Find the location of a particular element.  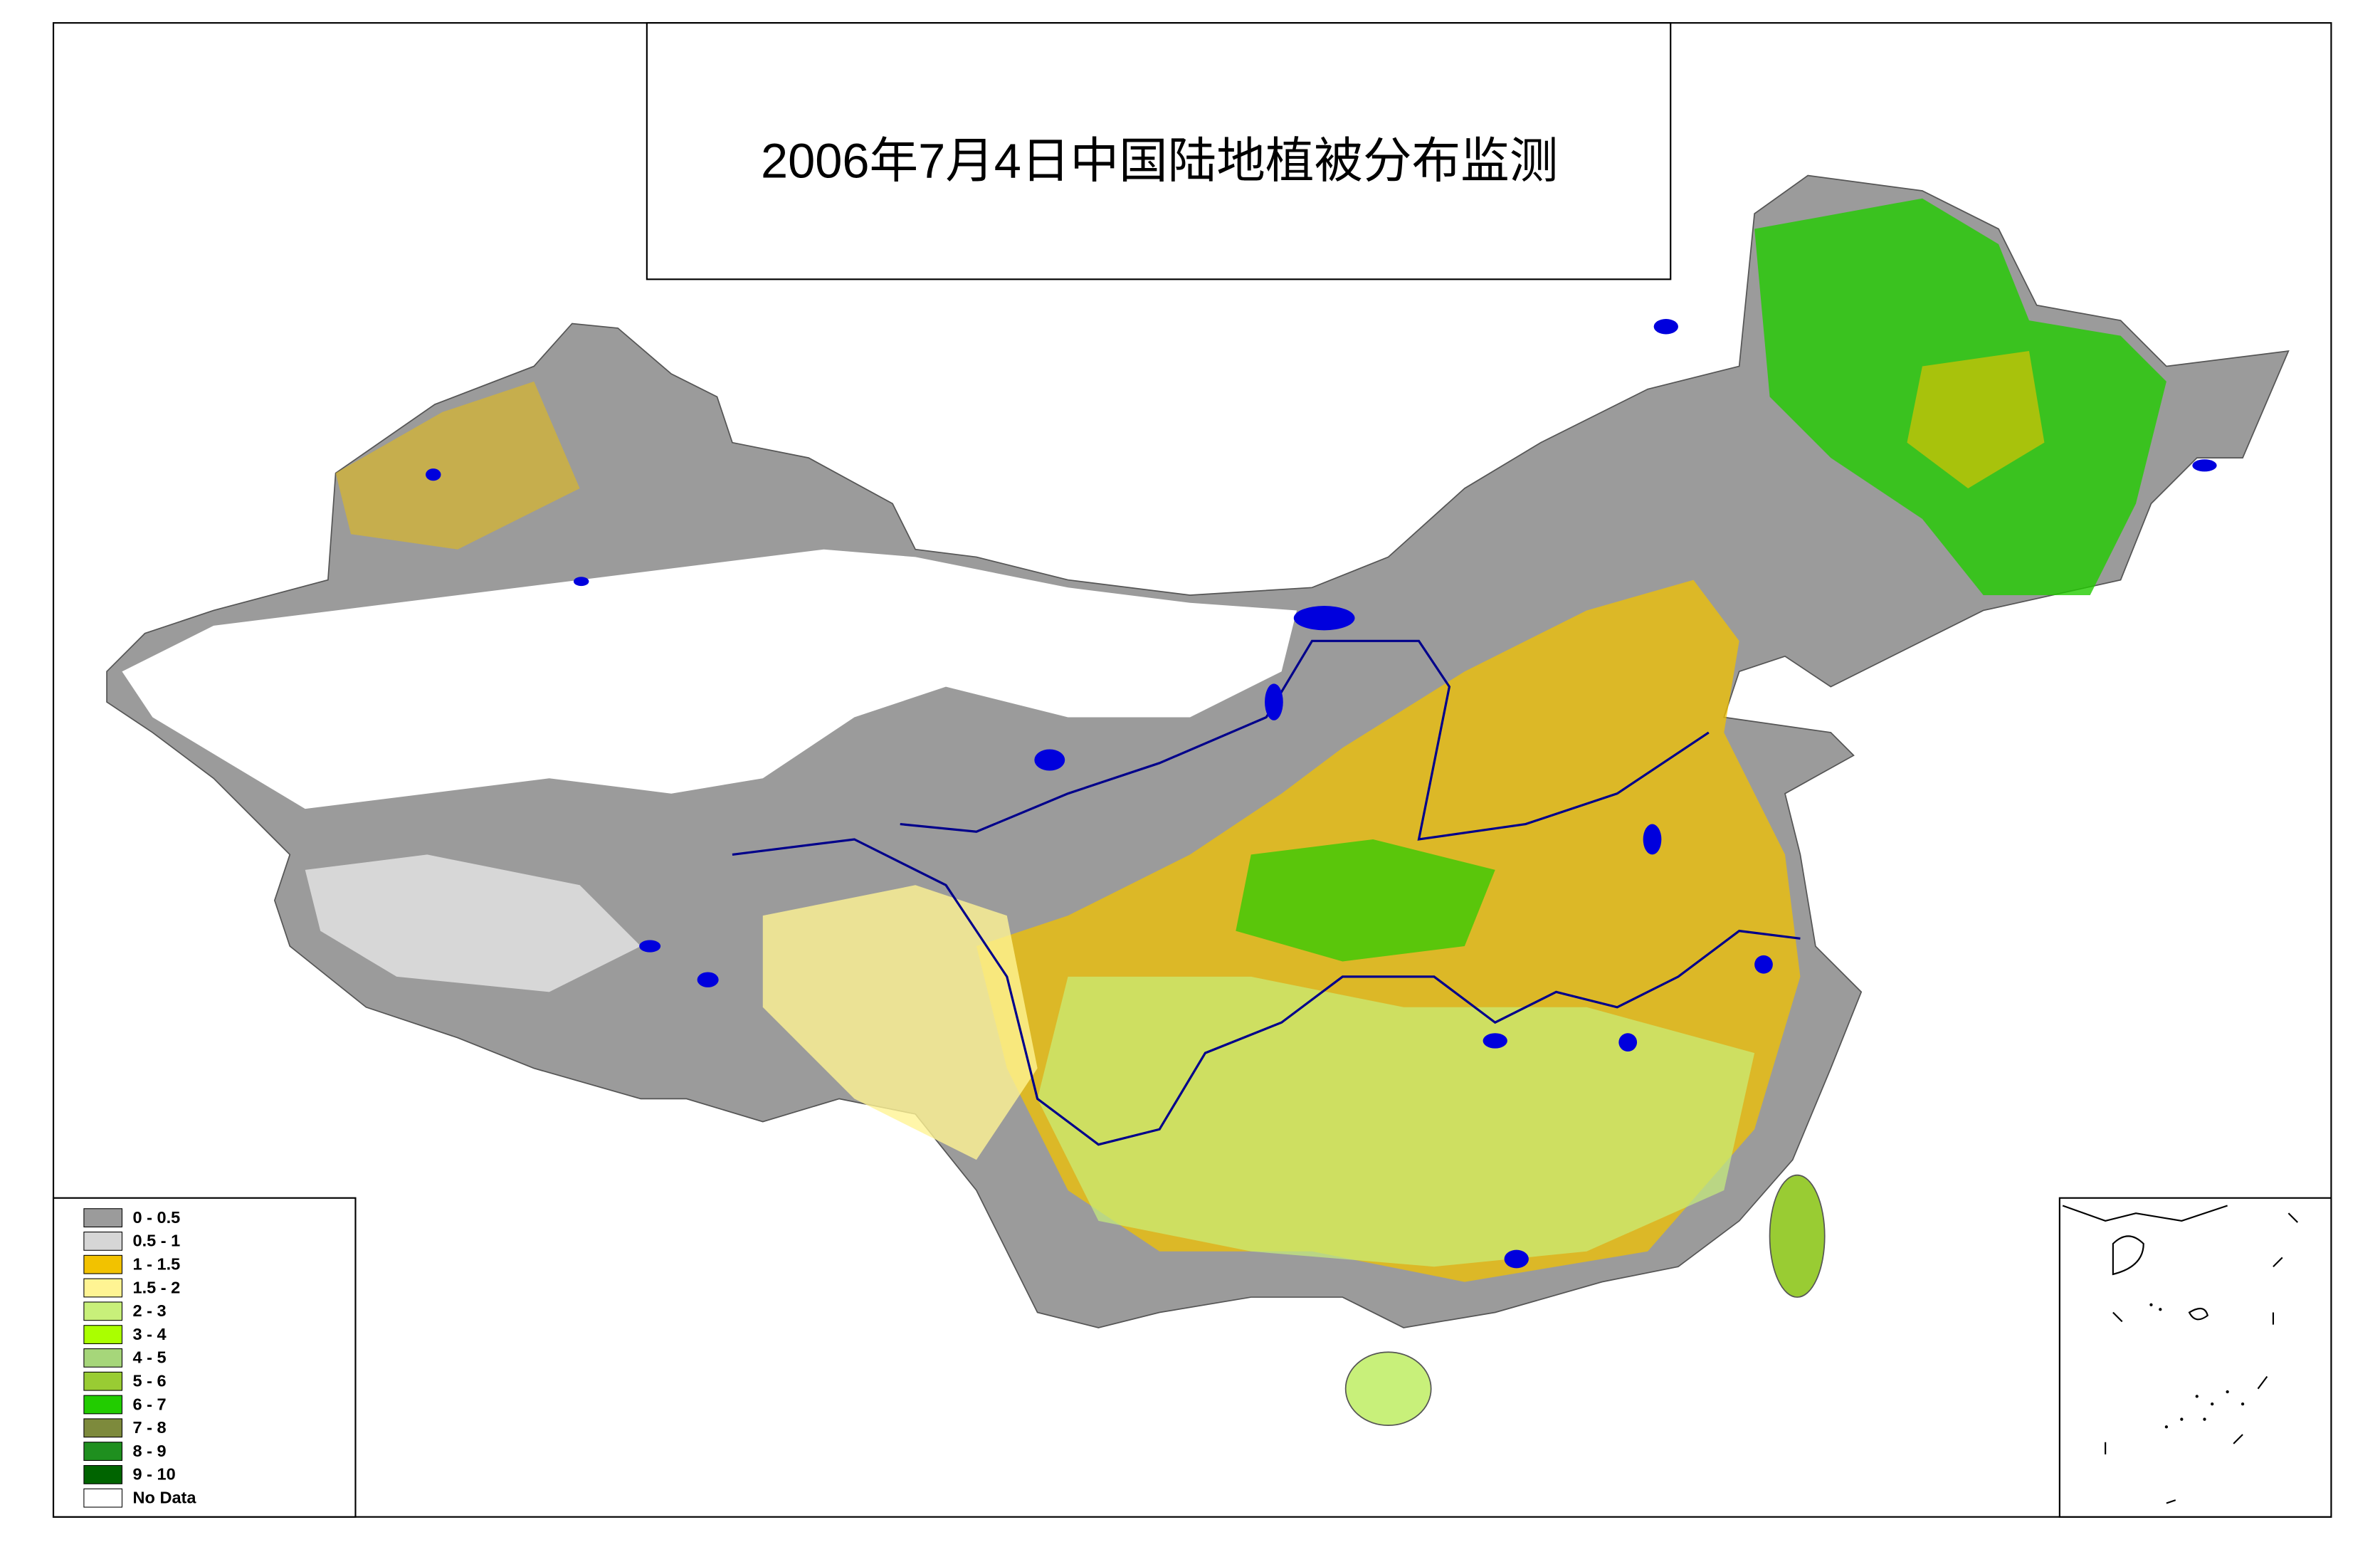

title-box is located at coordinates (1159, 151).